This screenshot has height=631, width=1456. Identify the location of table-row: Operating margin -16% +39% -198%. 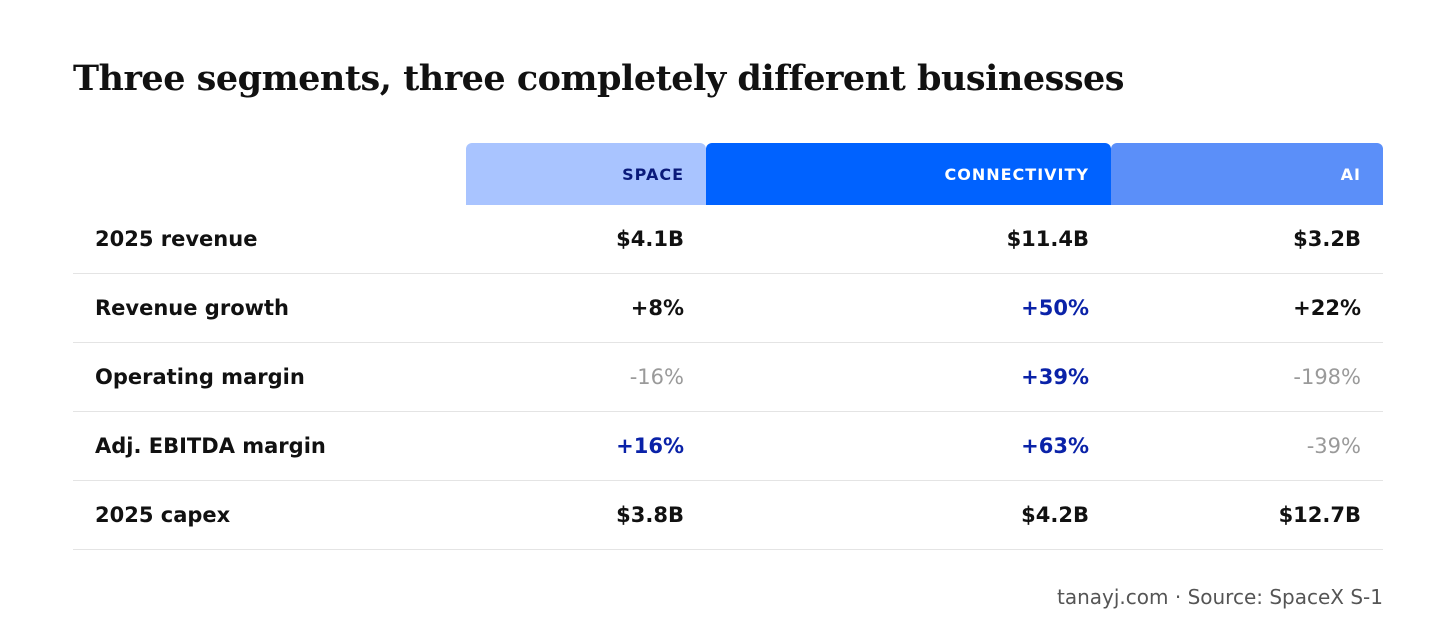
(728, 377).